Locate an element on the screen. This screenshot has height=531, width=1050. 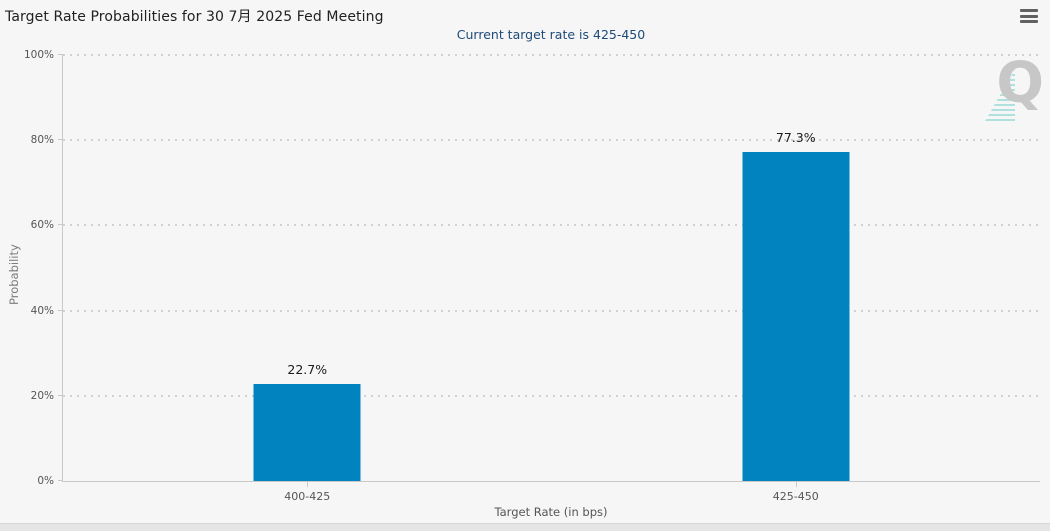
hamburger-menu-icon is located at coordinates (1029, 16).